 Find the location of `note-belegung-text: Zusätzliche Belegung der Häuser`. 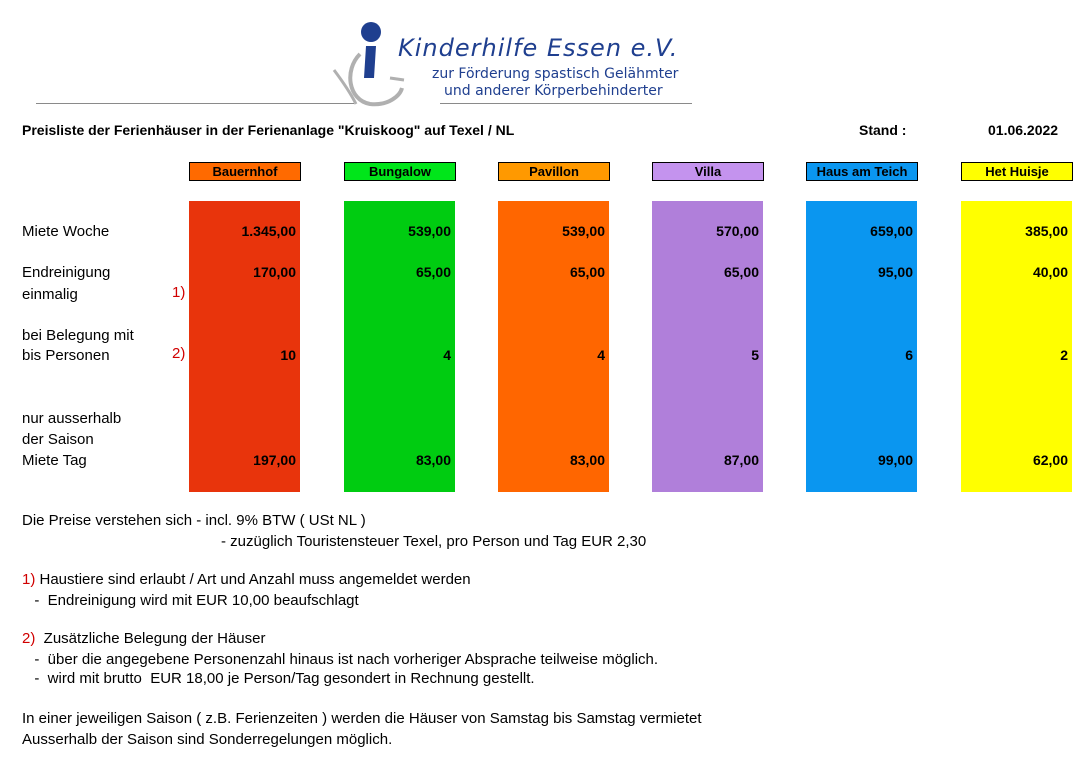

note-belegung-text: Zusätzliche Belegung der Häuser is located at coordinates (150, 638).